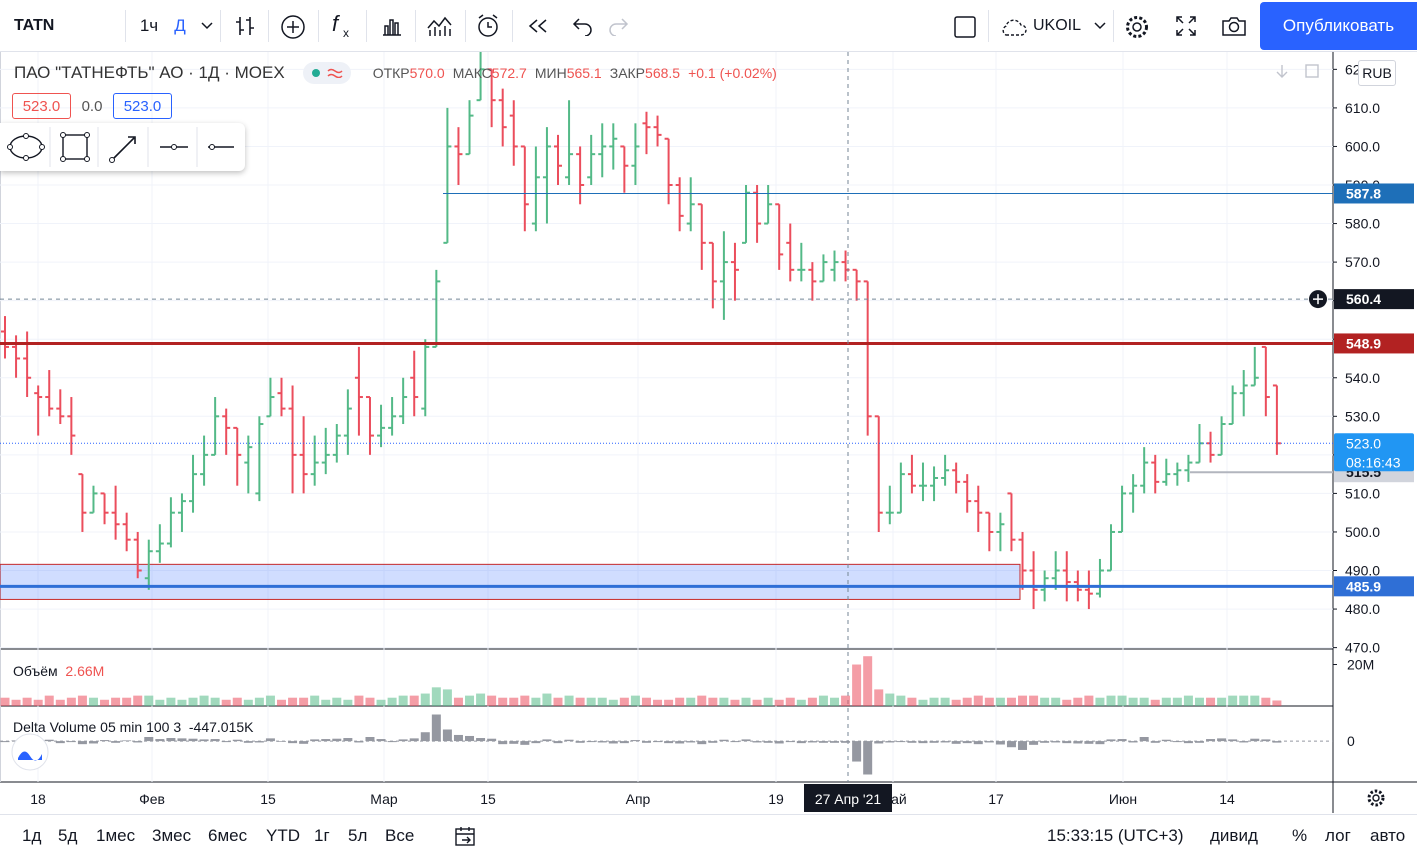 The image size is (1417, 857). Describe the element at coordinates (440, 26) in the screenshot. I see `replay-chart-icon` at that location.